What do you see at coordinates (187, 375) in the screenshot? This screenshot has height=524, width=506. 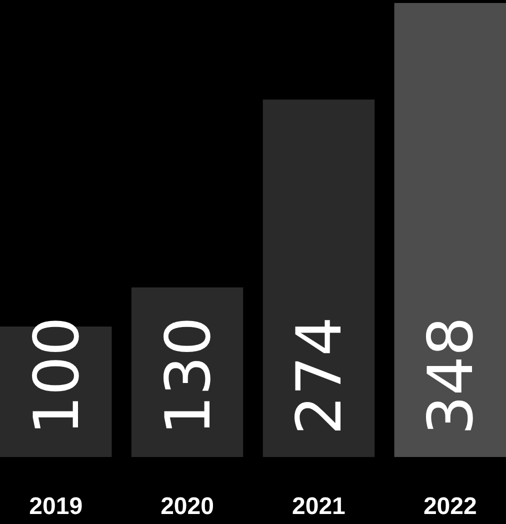 I see `data-label: 130` at bounding box center [187, 375].